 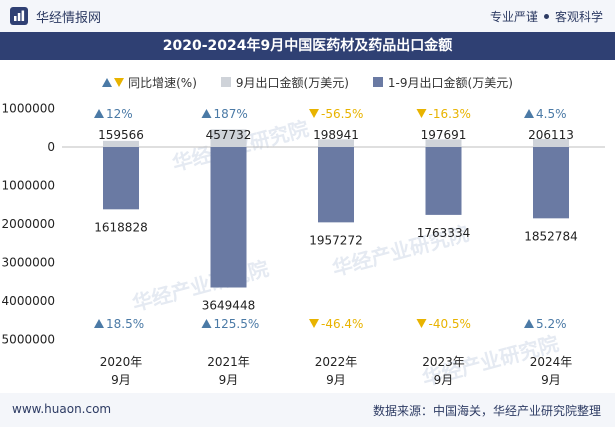 I want to click on top-bar, so click(x=307, y=16).